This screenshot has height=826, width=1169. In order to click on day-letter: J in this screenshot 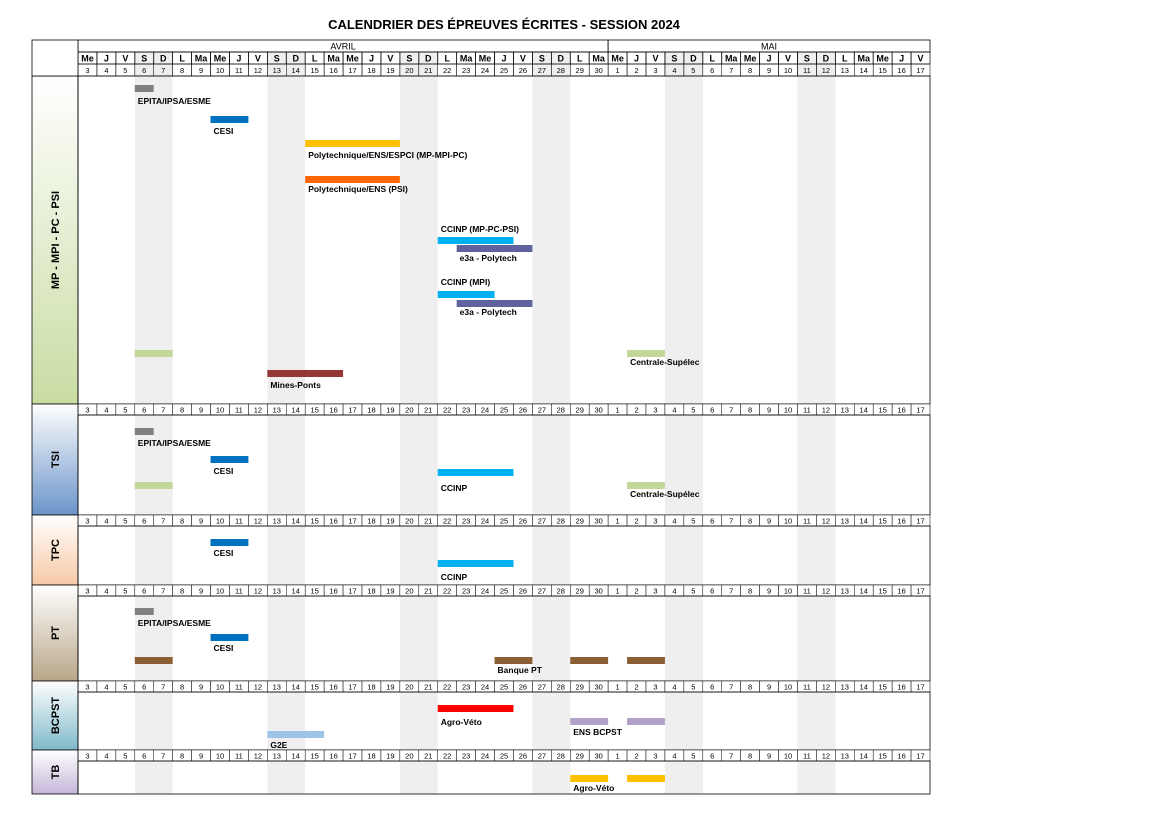, I will do `click(238, 59)`.